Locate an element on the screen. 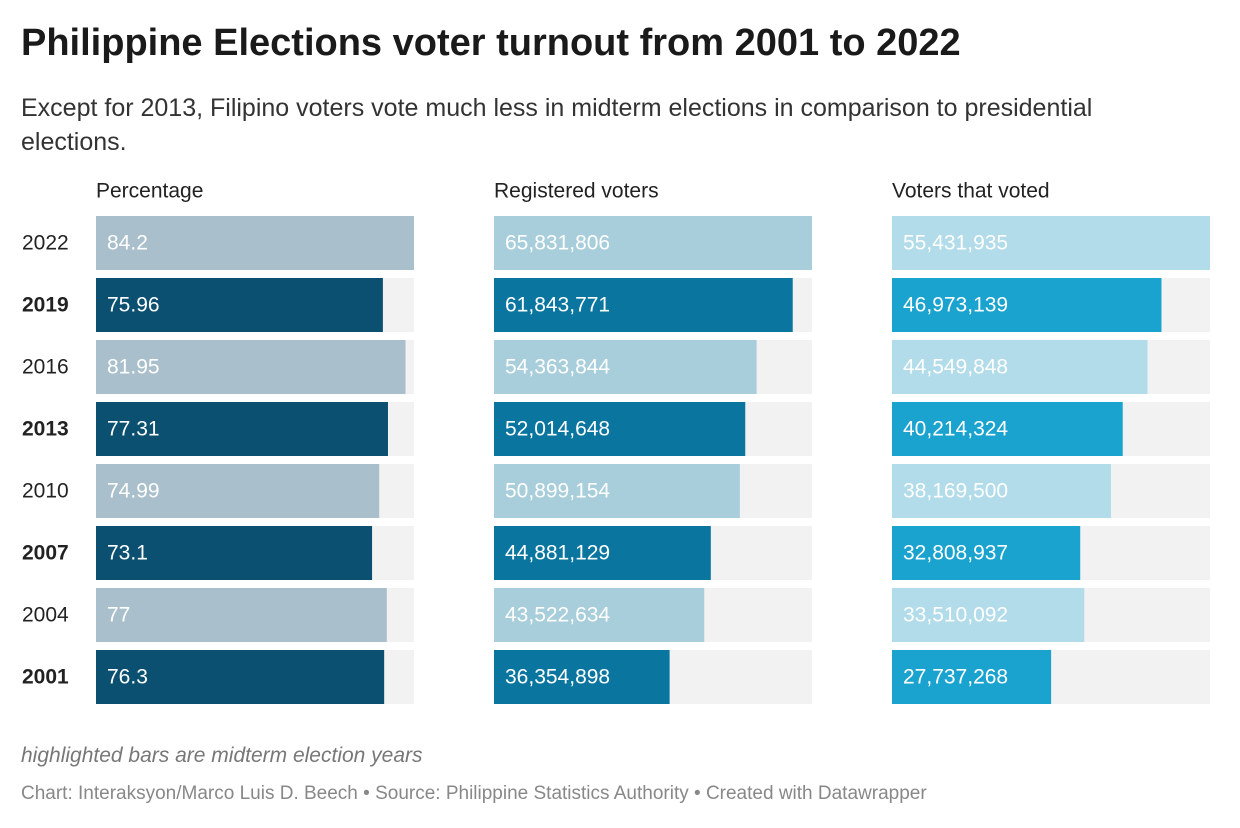 This screenshot has height=828, width=1240. value-label: 43,522,634 is located at coordinates (557, 615).